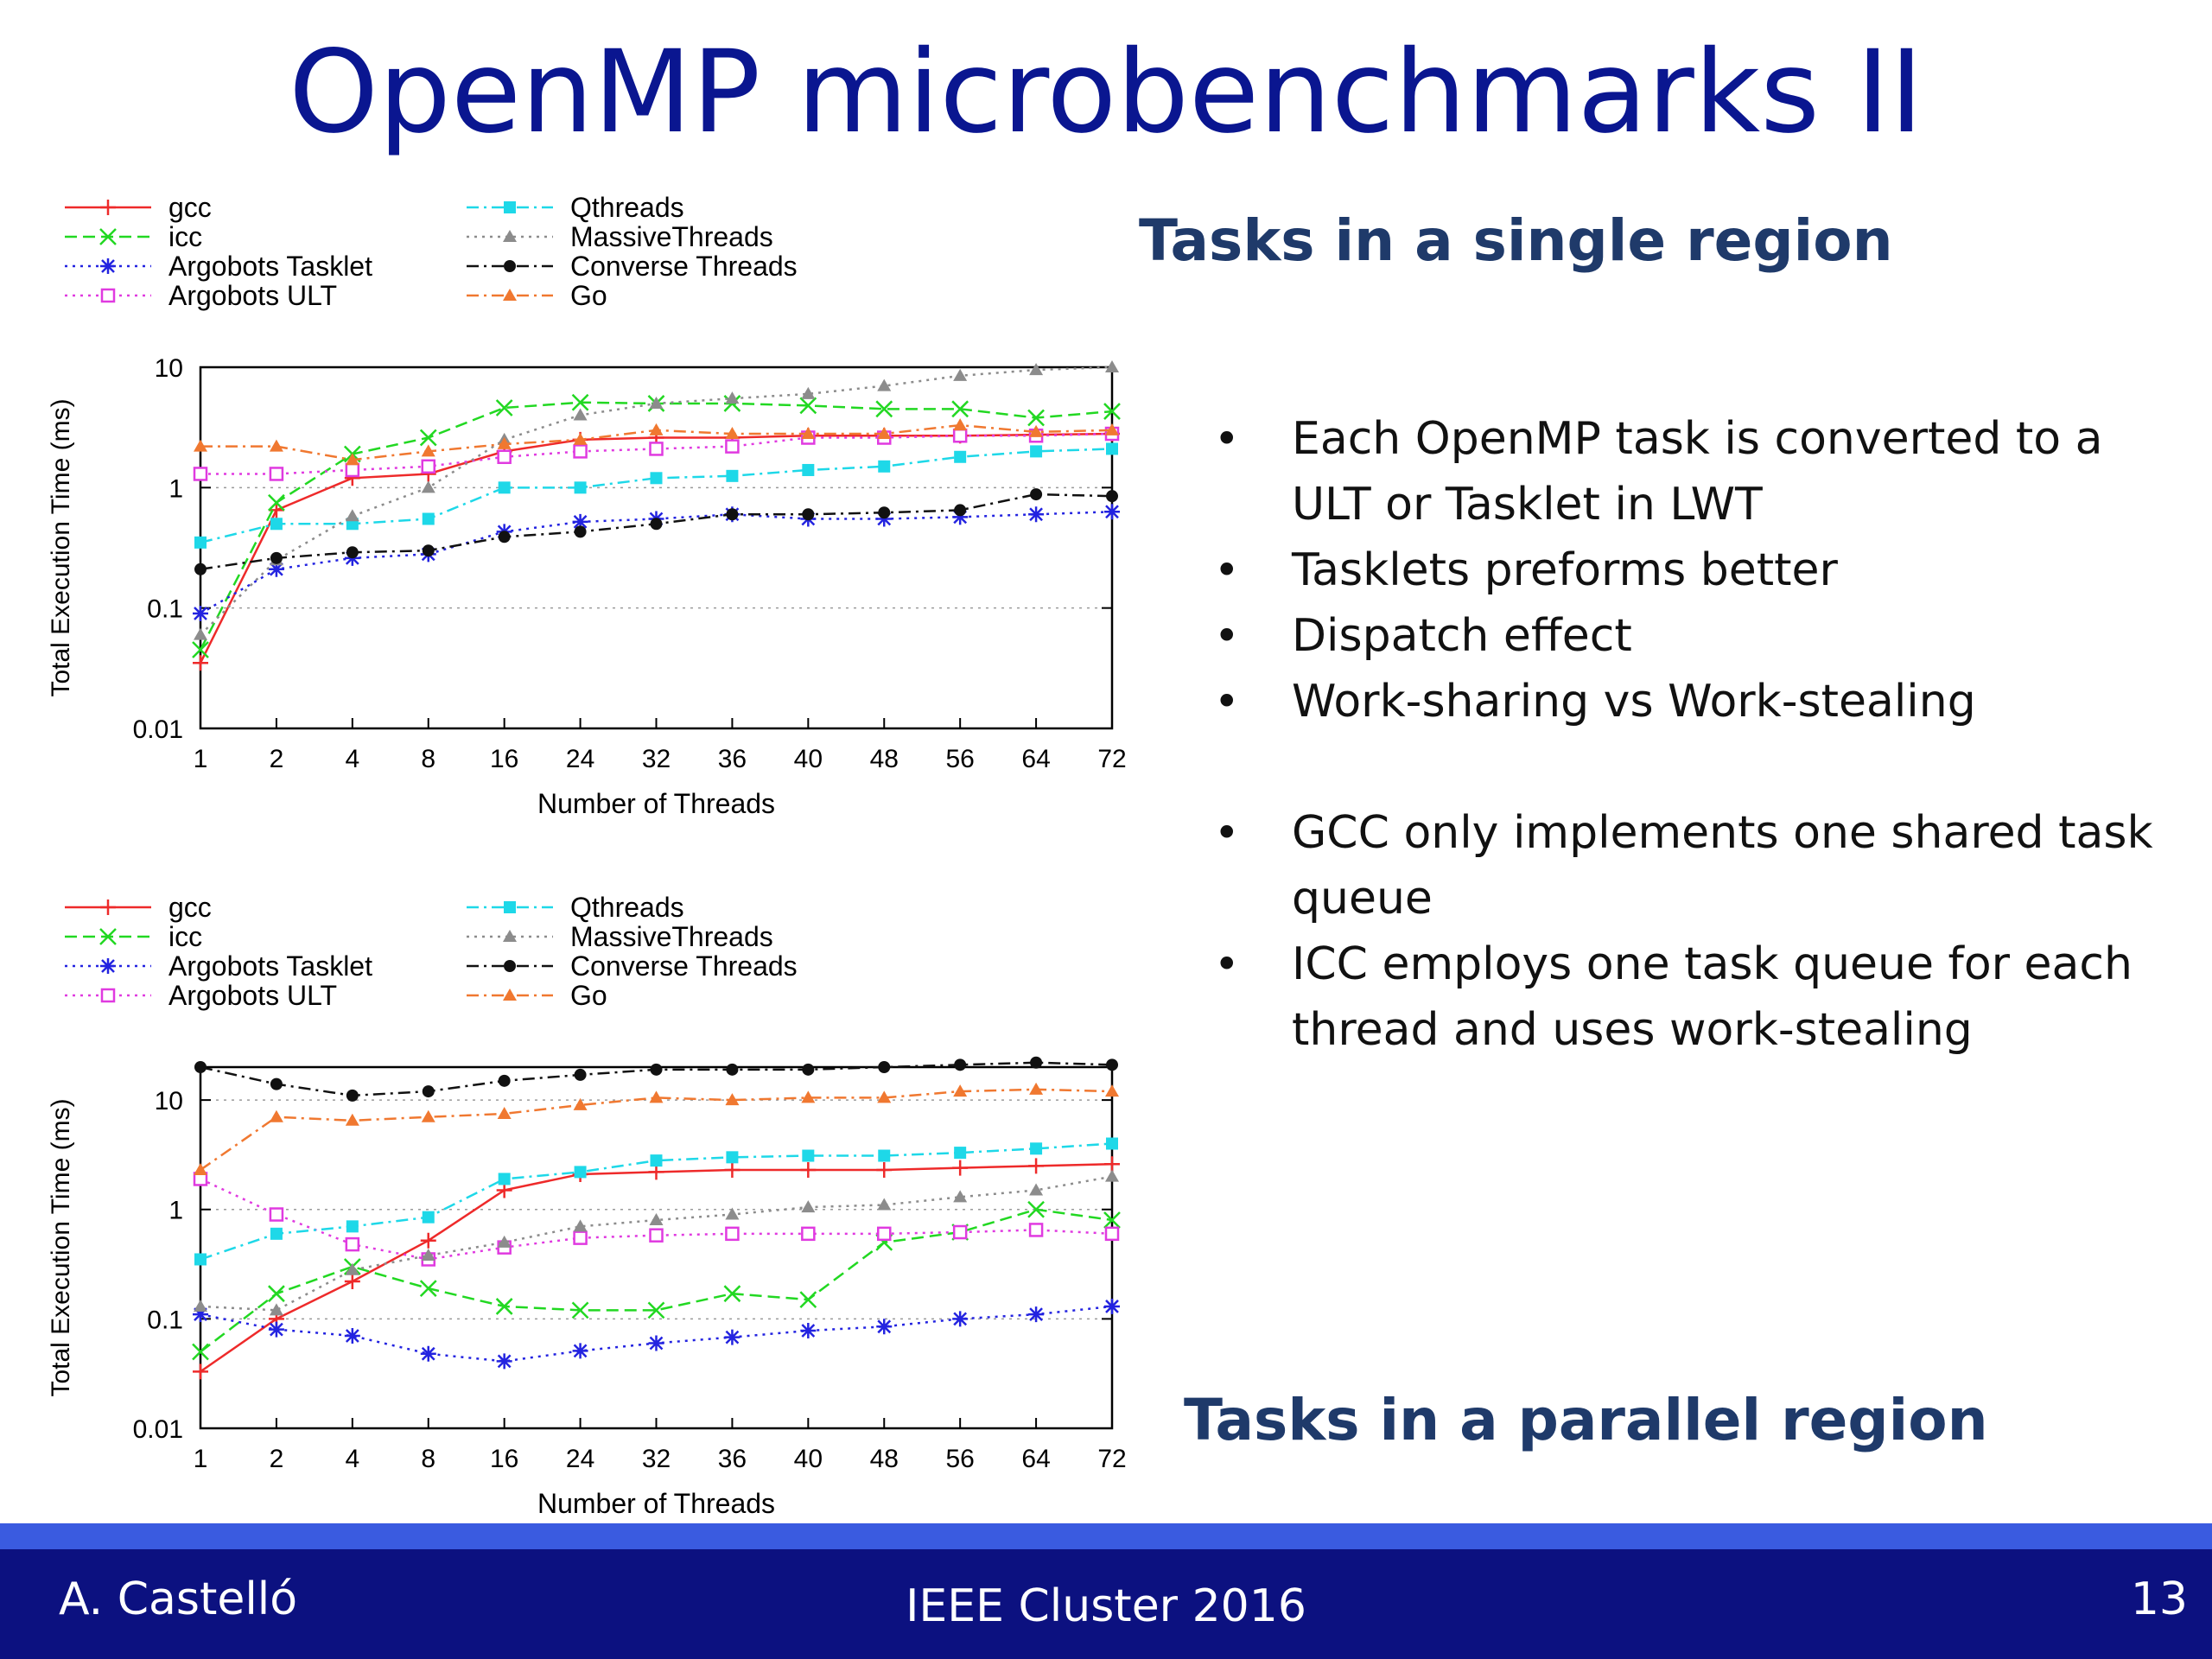  Describe the element at coordinates (580, 759) in the screenshot. I see `x-tick-label: 24` at that location.